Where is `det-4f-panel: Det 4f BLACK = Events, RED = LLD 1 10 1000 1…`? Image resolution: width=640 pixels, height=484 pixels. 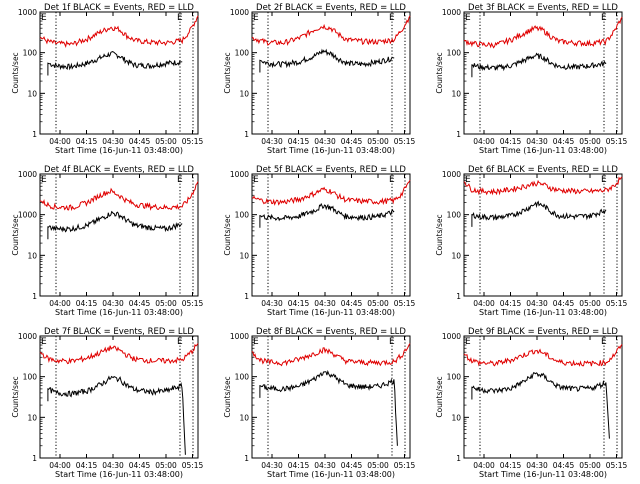 det-4f-panel: Det 4f BLACK = Events, RED = LLD 1 10 1000 1… is located at coordinates (107, 241).